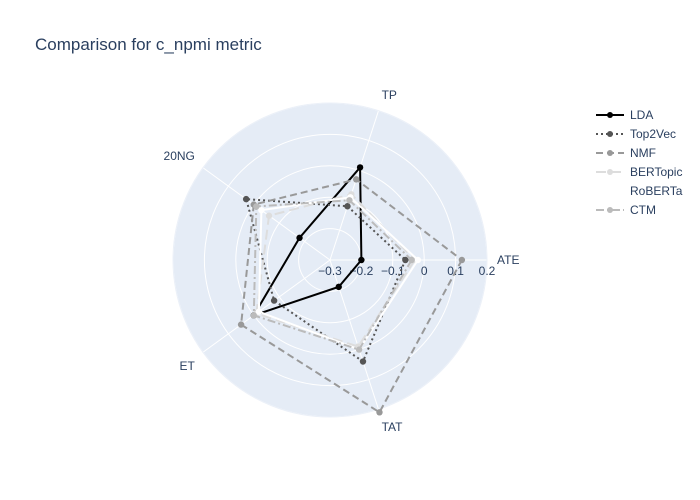 This screenshot has width=700, height=500. I want to click on legend-label: NMF, so click(643, 153).